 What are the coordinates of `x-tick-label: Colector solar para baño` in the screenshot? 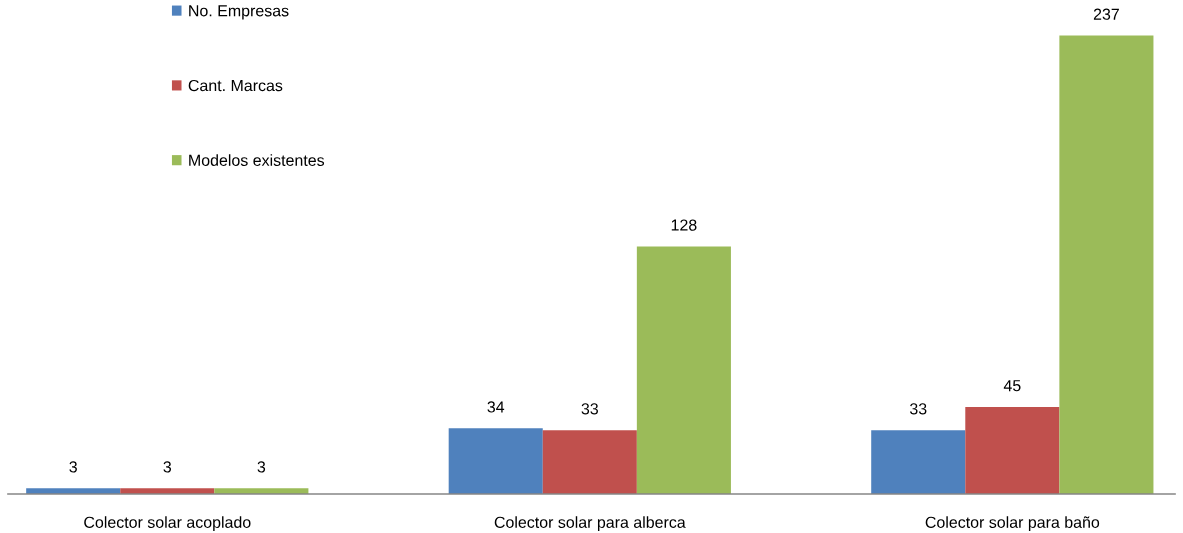 It's located at (1012, 524).